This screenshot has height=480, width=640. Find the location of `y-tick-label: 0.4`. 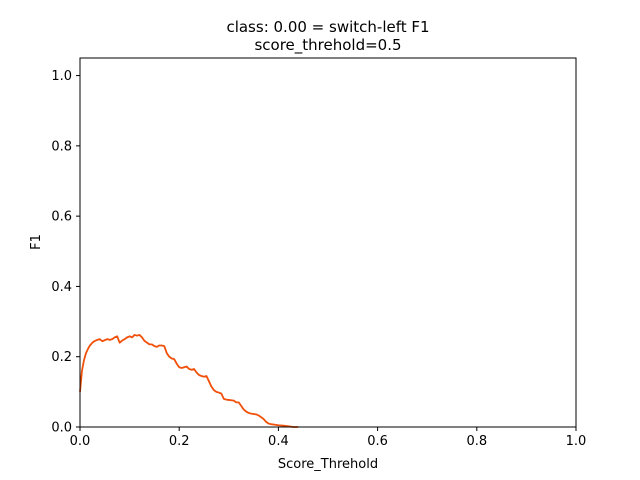

y-tick-label: 0.4 is located at coordinates (61, 287).